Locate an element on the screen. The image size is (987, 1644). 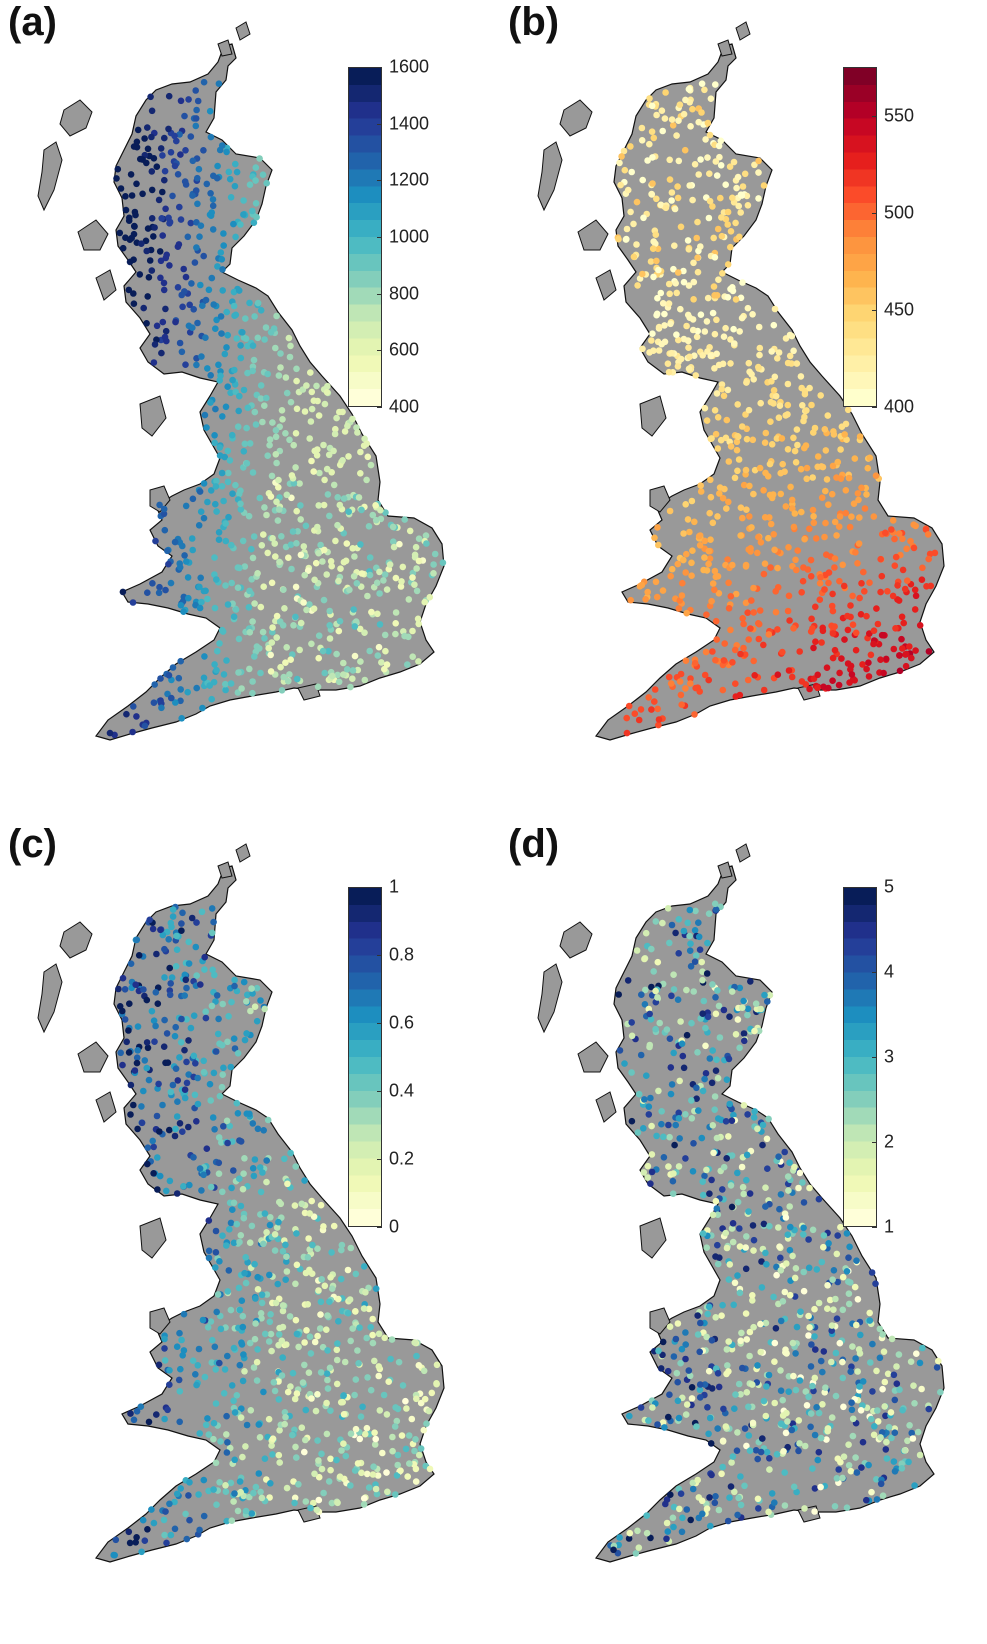
colorbar-tickmark is located at coordinates (379, 351).